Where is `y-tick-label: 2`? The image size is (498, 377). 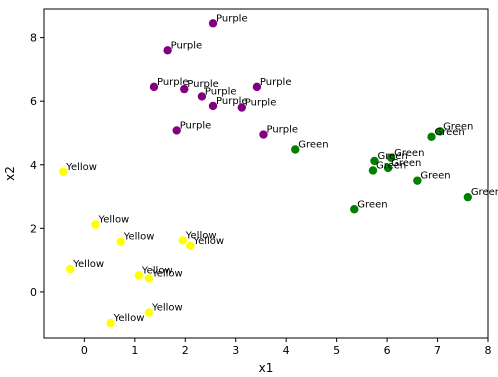
y-tick-label: 2 is located at coordinates (33, 228).